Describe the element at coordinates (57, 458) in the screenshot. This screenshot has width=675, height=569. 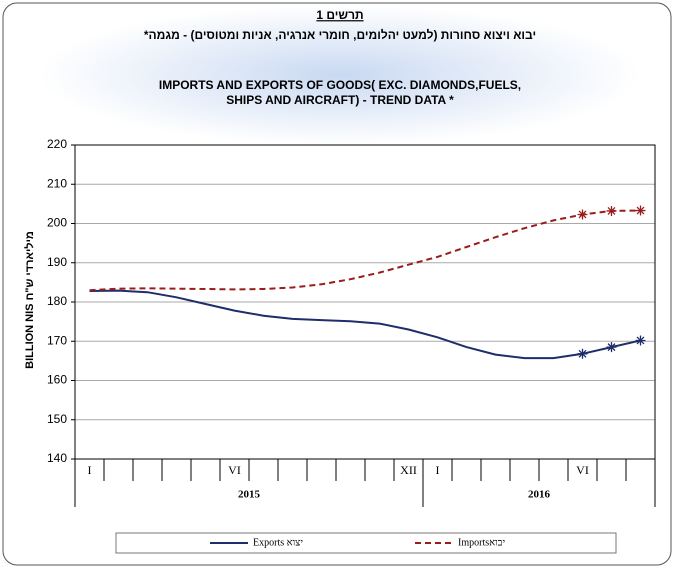
I see `y-tick-label: 140` at that location.